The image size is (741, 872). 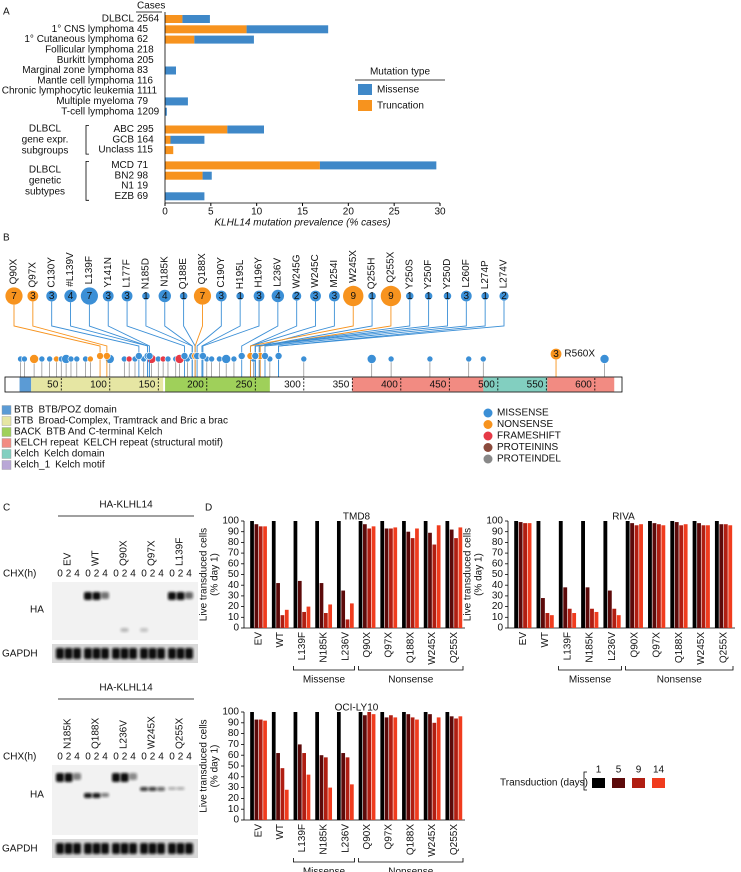 What do you see at coordinates (143, 29) in the screenshot?
I see `cases-value: 45` at bounding box center [143, 29].